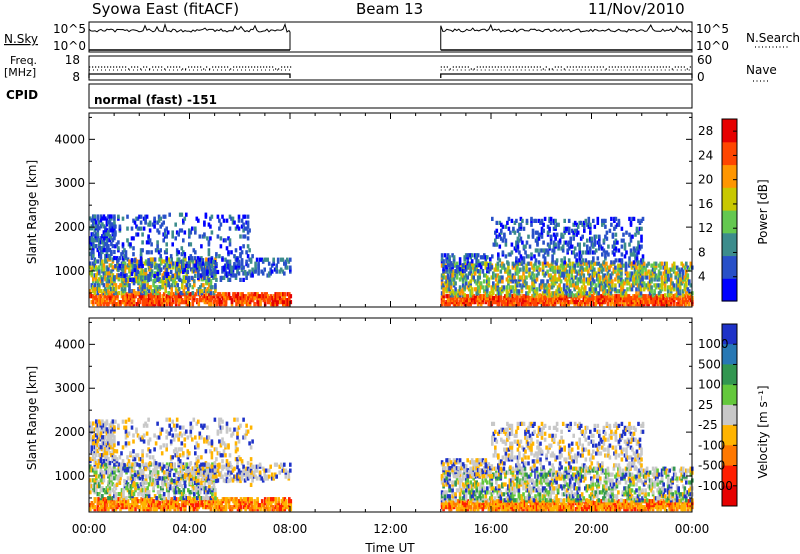 The height and width of the screenshot is (554, 800). Describe the element at coordinates (69, 29) in the screenshot. I see `nsky-tick-high: 10^5` at that location.